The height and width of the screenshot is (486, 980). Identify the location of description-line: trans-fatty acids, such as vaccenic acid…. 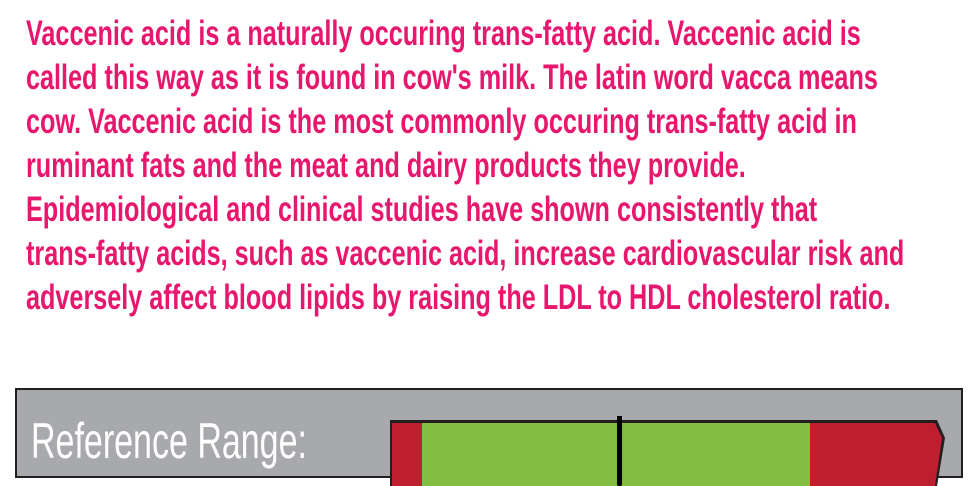
(465, 253).